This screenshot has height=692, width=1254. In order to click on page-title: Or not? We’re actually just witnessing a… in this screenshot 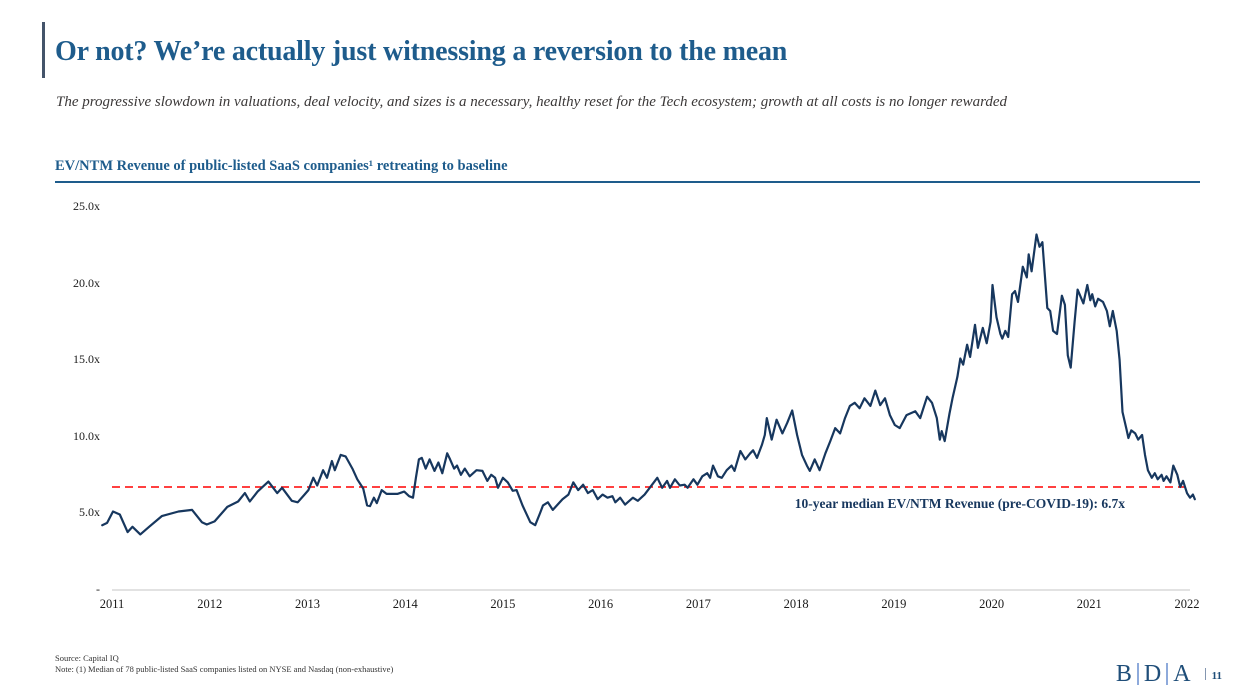, I will do `click(421, 51)`.